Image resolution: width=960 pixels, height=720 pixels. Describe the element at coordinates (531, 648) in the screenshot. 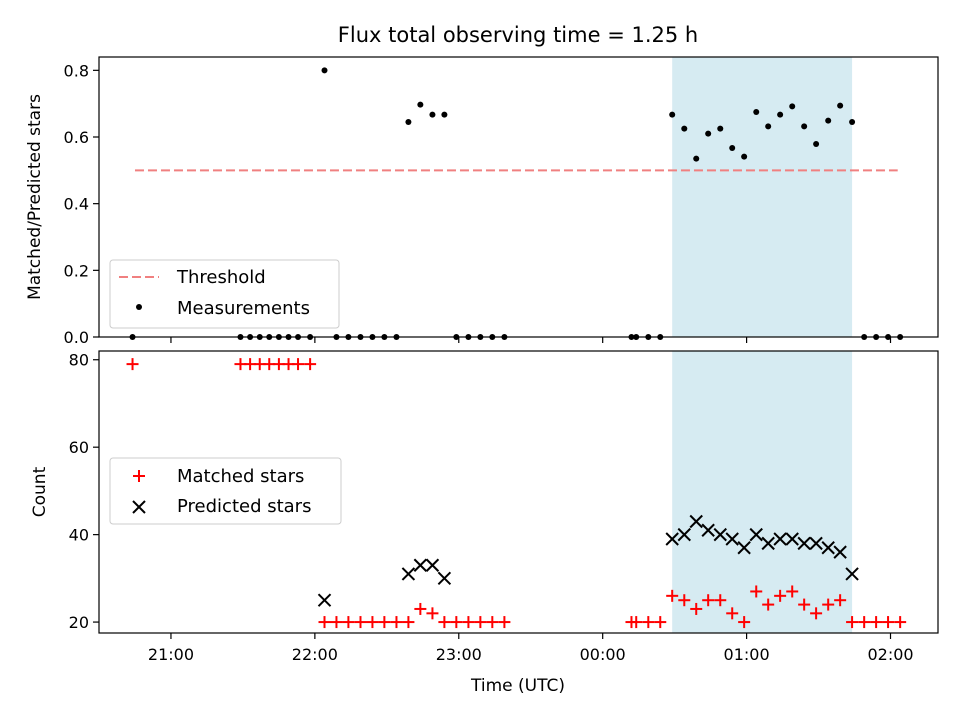

I see `bottom-x-ticks: 21:00 22:00 23:00 00:00 01:00 02:00` at that location.